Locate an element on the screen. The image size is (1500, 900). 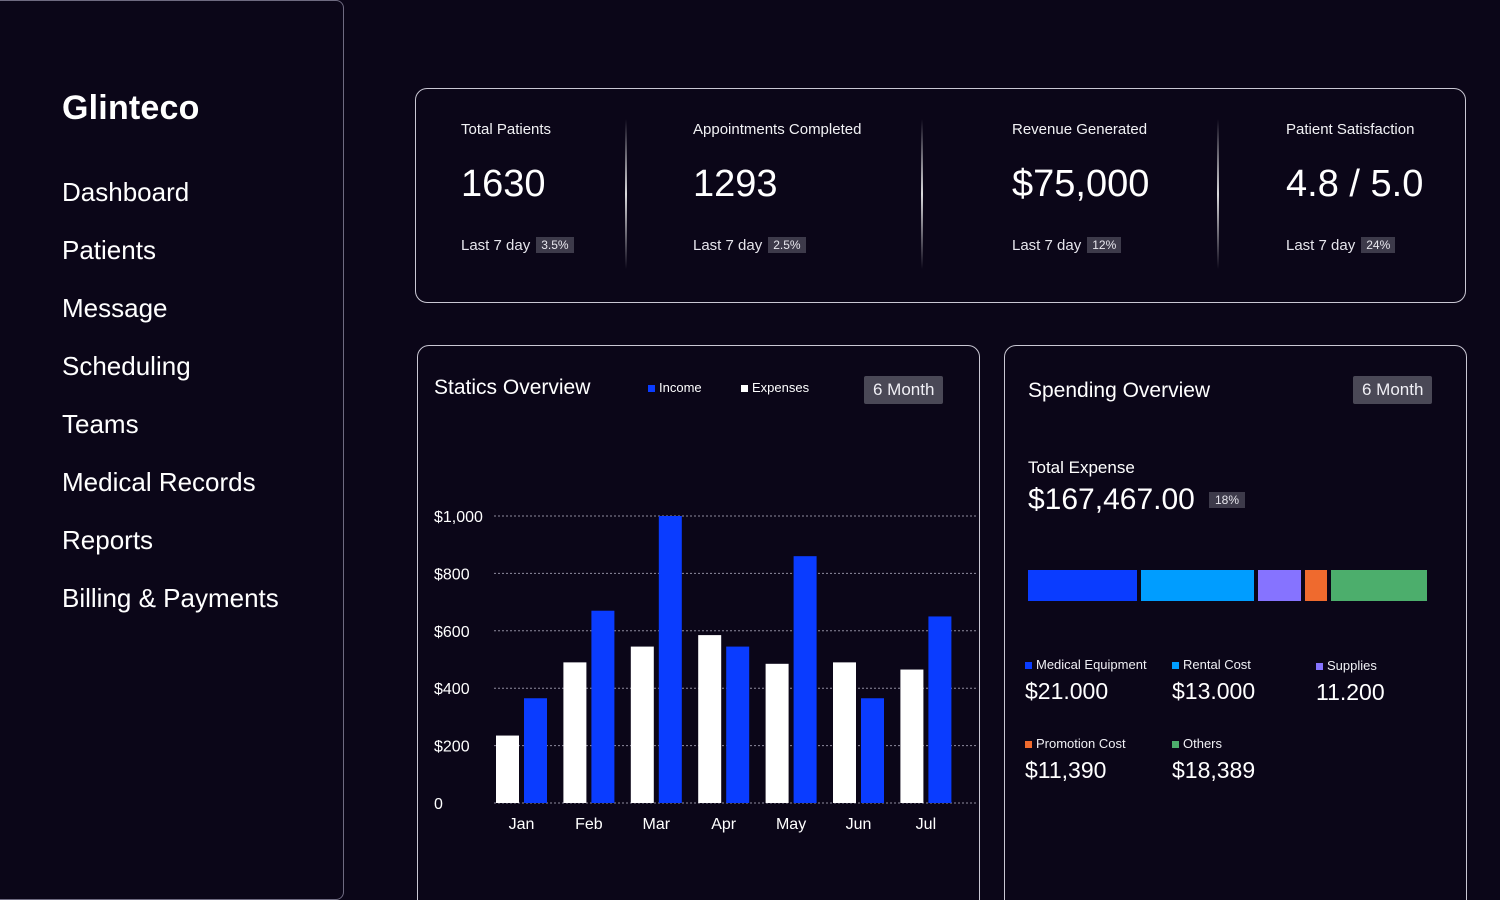
kpi-period: Last 7 day 12% is located at coordinates (1067, 245).